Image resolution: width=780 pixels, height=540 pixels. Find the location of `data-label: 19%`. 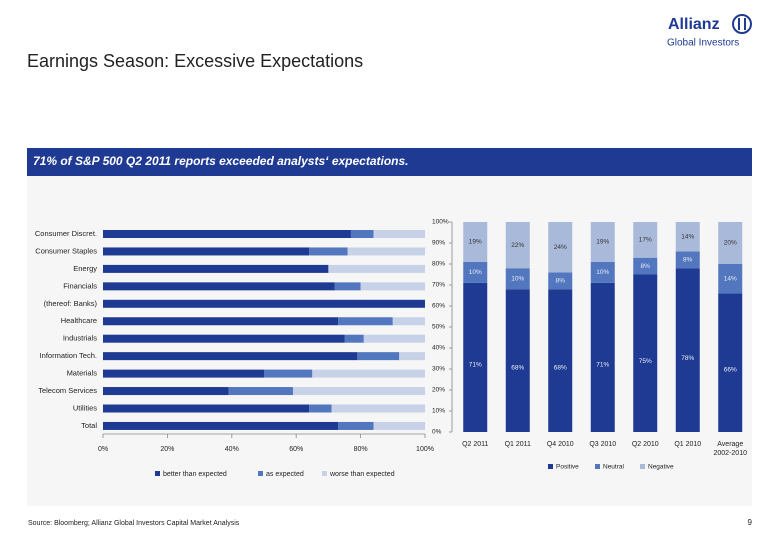

data-label: 19% is located at coordinates (602, 242).